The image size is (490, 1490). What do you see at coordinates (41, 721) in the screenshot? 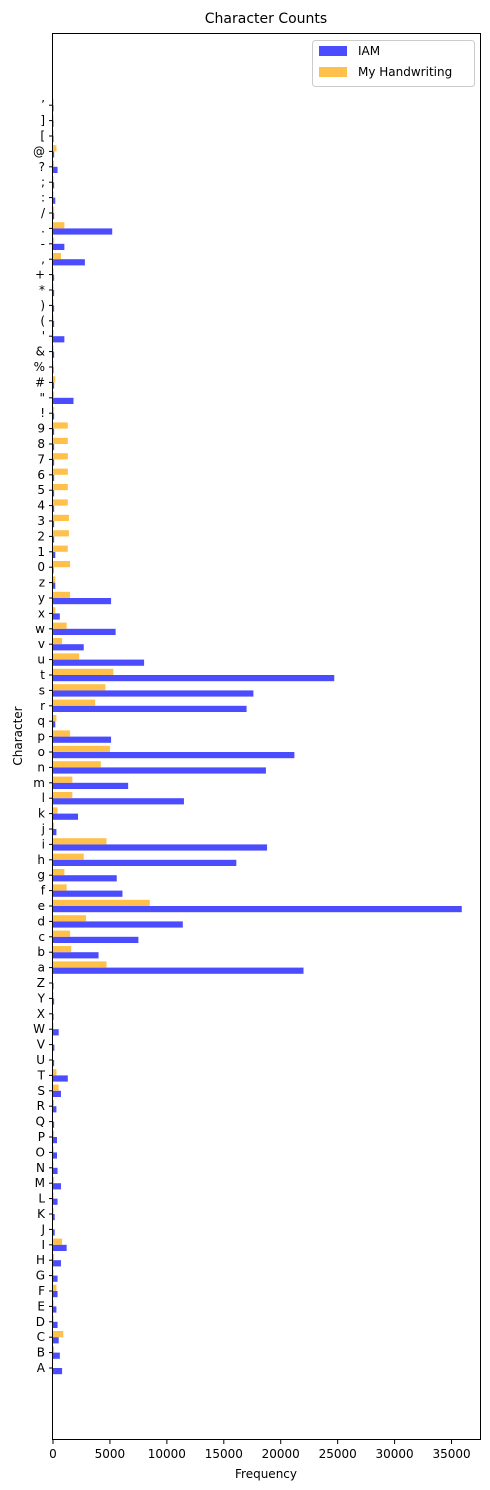
I see `y-tick-label: q` at bounding box center [41, 721].